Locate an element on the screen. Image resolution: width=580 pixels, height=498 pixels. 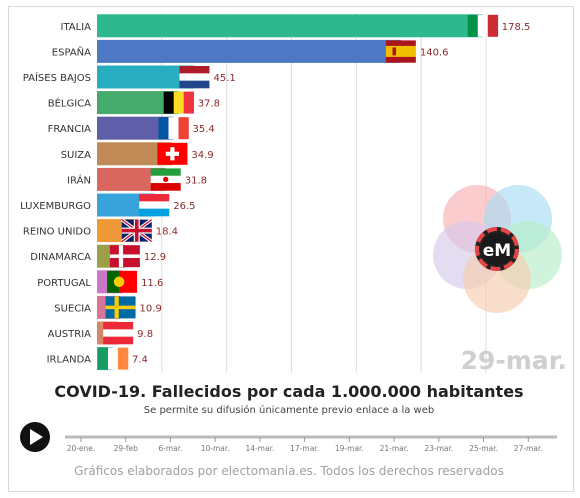
timeline-progress is located at coordinates (311, 437).